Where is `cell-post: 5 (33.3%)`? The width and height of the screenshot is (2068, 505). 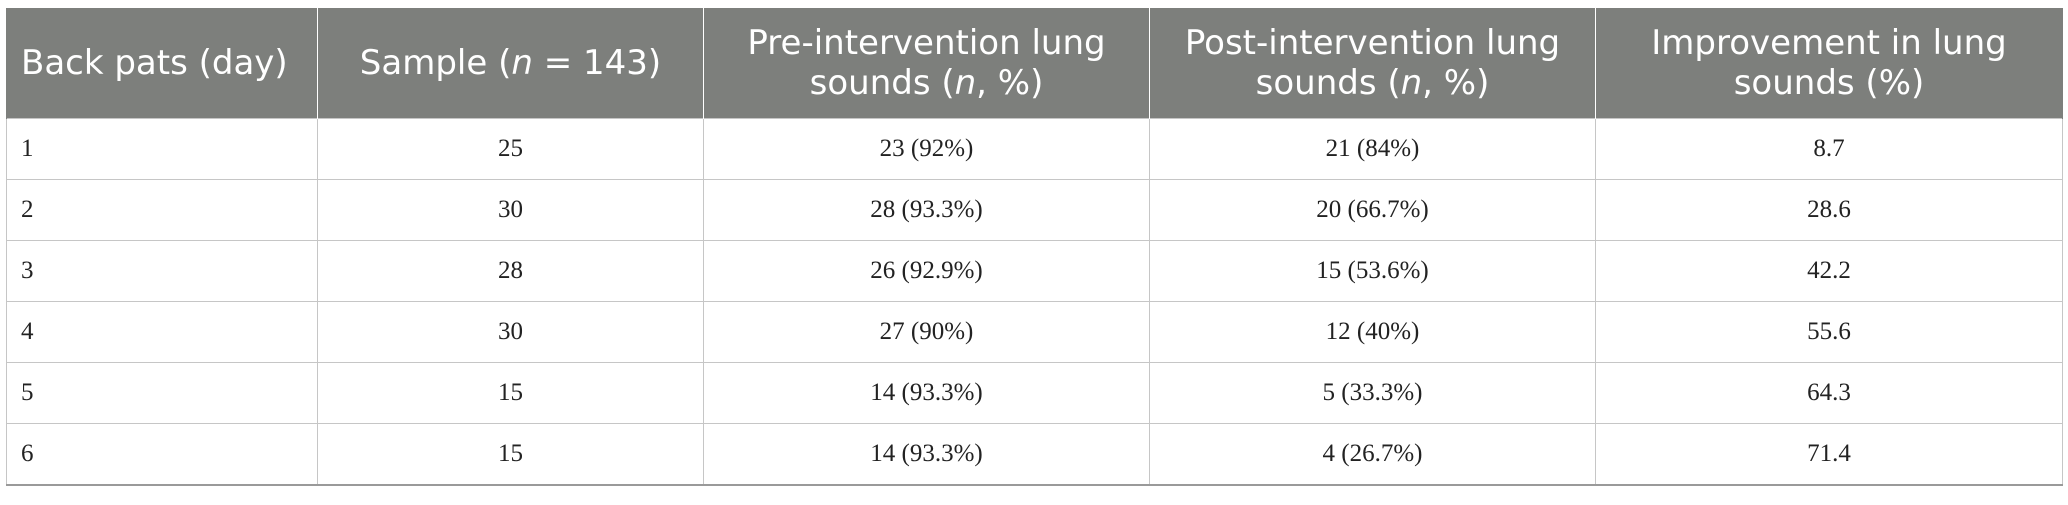
cell-post: 5 (33.3%) is located at coordinates (1372, 393).